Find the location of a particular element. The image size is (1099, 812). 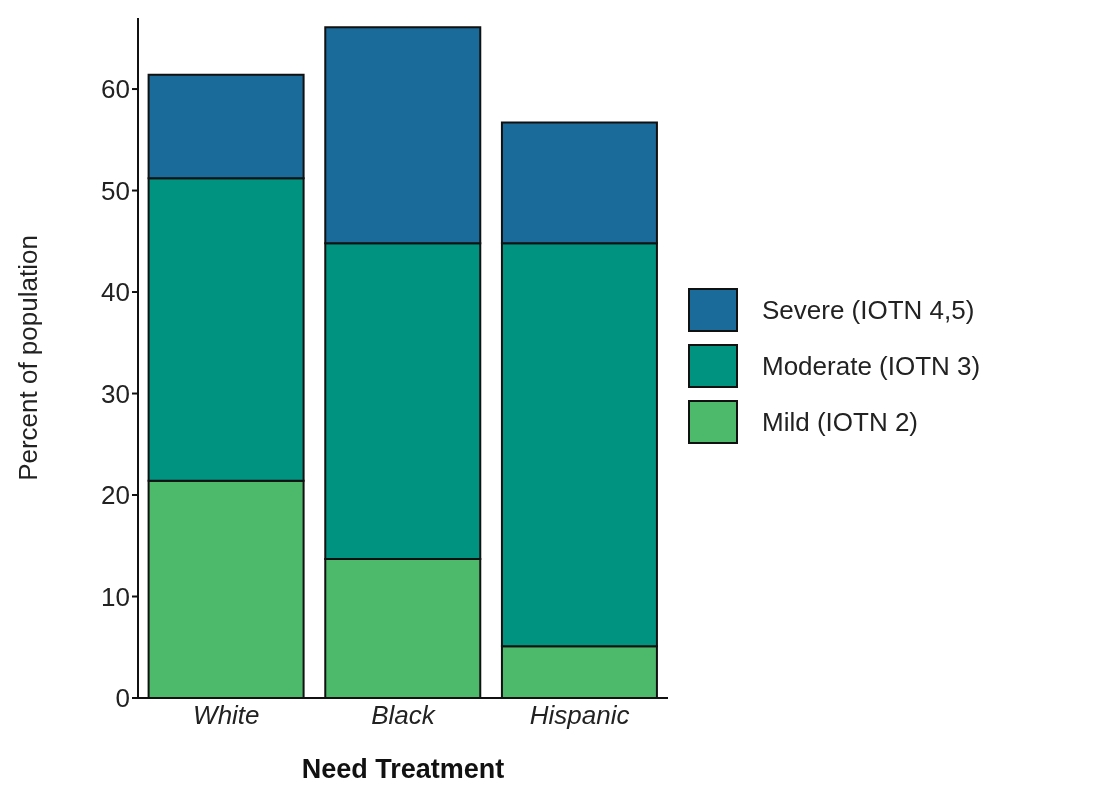

y-axis-title: Percent of population is located at coordinates (28, 358).